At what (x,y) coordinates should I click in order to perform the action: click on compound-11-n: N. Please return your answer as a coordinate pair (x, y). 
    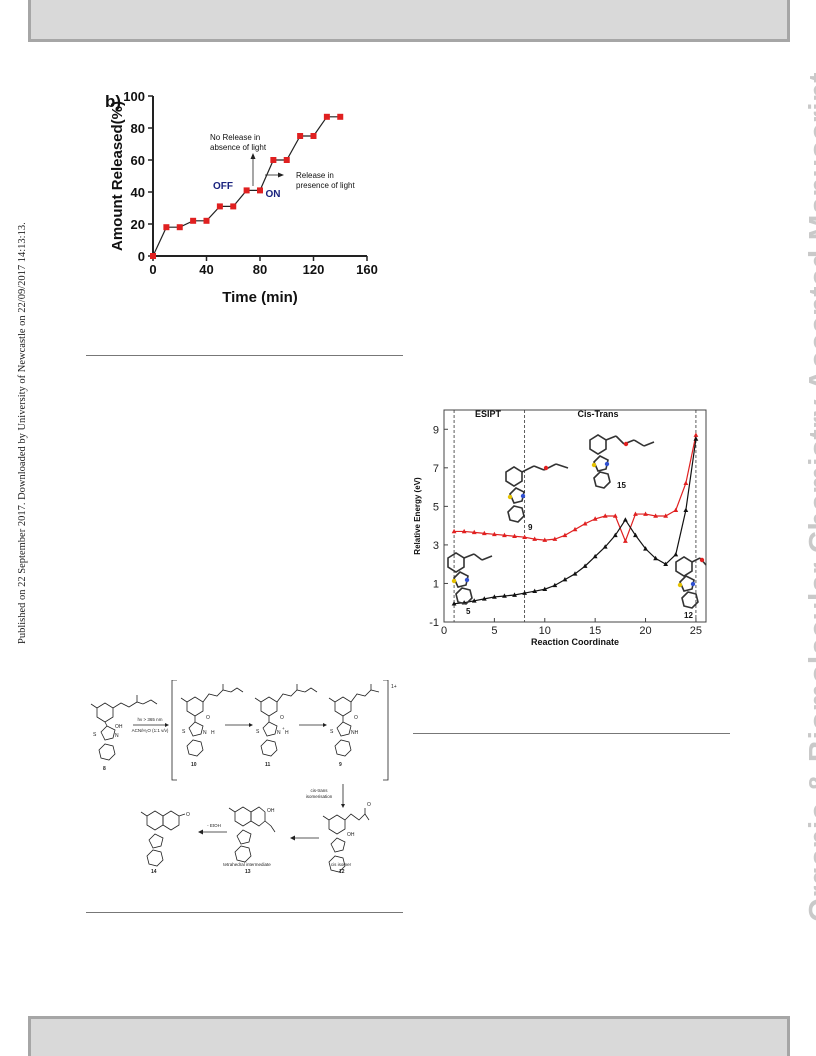
    Looking at the image, I should click on (279, 733).